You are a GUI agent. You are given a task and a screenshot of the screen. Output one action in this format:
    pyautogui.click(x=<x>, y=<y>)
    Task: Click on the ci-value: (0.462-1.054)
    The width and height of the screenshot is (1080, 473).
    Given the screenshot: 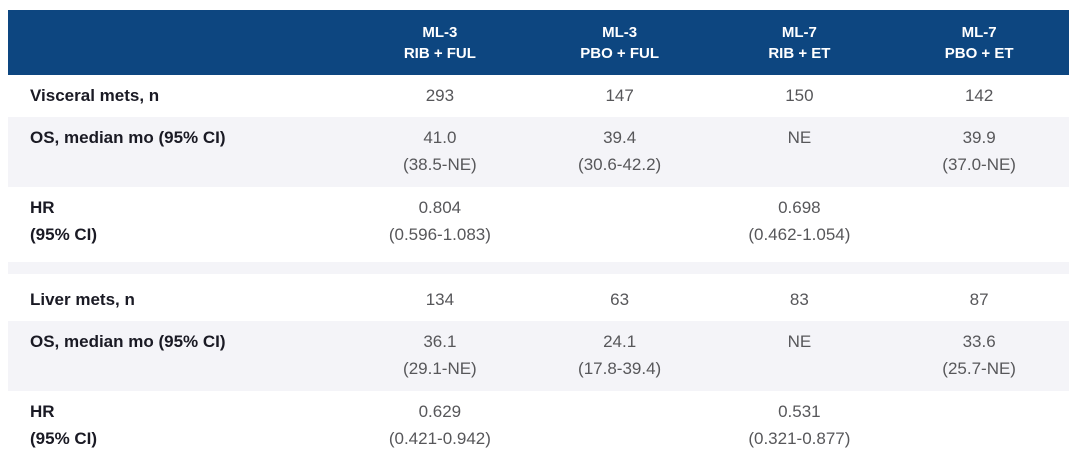 What is the action you would take?
    pyautogui.click(x=799, y=234)
    